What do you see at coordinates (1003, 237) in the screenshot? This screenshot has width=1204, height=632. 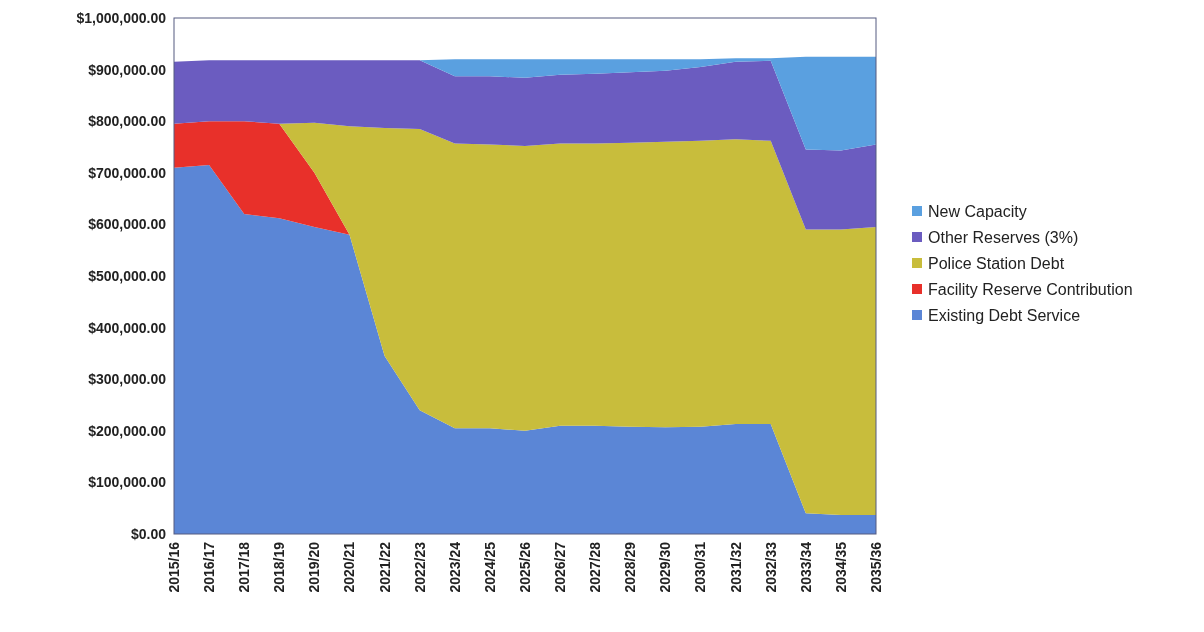 I see `legend-label: Other Reserves (3%)` at bounding box center [1003, 237].